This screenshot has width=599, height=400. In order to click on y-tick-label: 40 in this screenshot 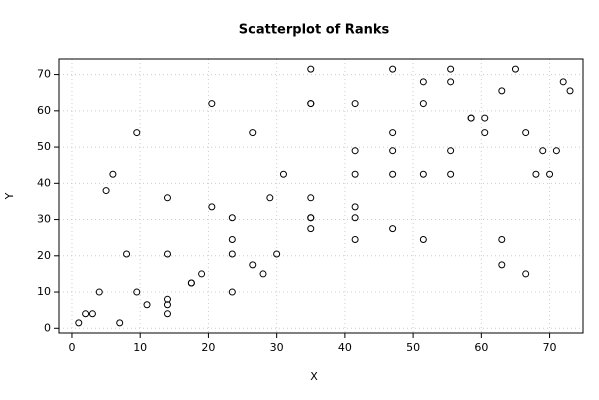, I will do `click(44, 182)`.